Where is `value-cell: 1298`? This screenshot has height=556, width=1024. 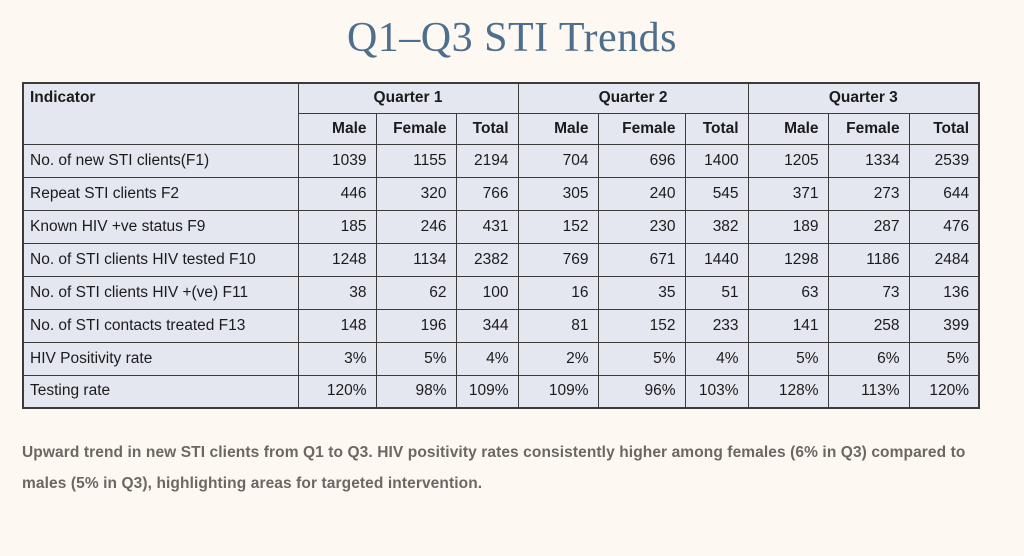 value-cell: 1298 is located at coordinates (788, 259).